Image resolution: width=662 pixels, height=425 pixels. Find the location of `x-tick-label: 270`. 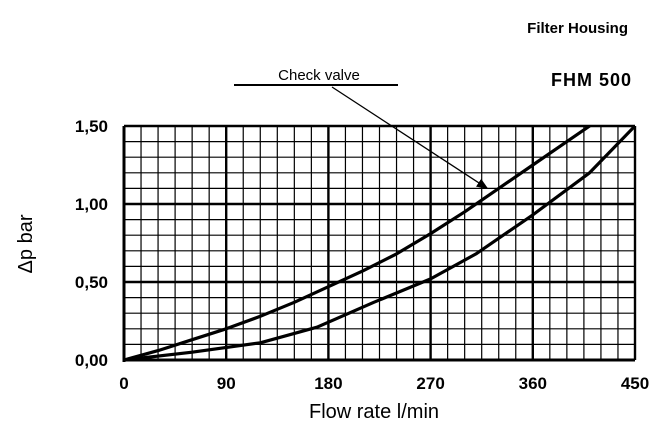

x-tick-label: 270 is located at coordinates (430, 383).